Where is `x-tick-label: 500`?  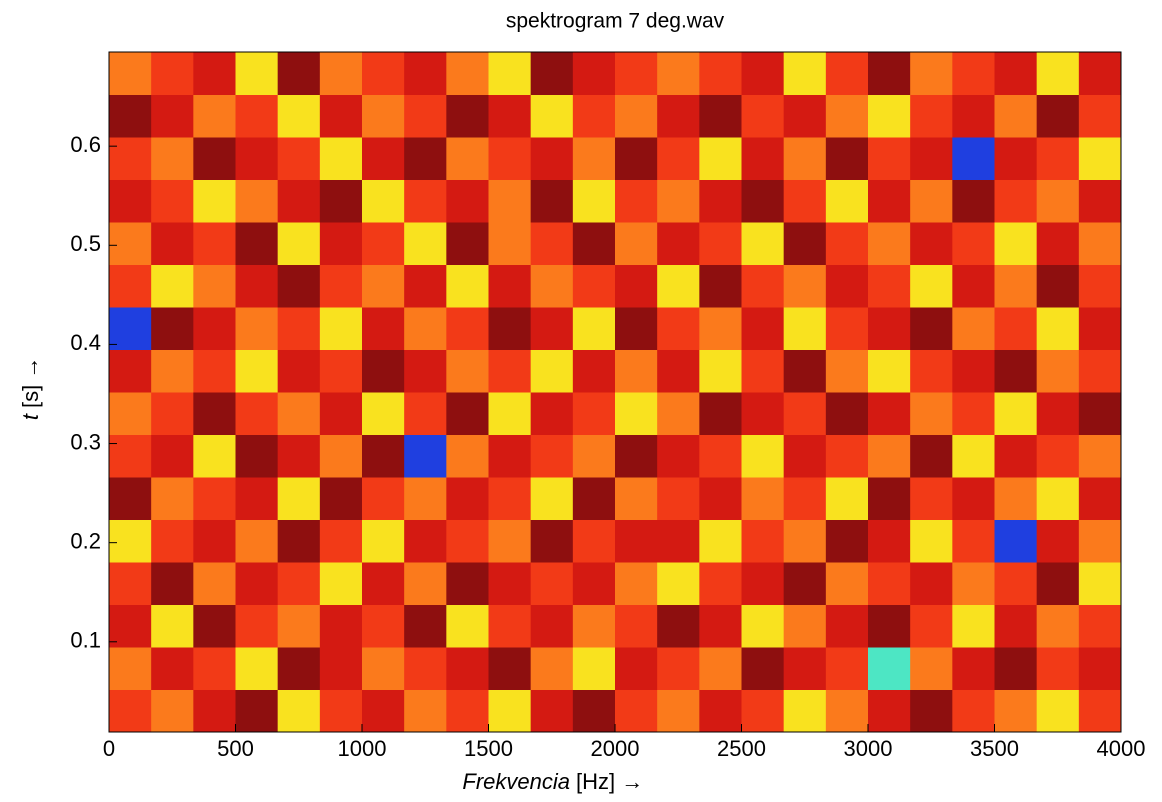
x-tick-label: 500 is located at coordinates (235, 748).